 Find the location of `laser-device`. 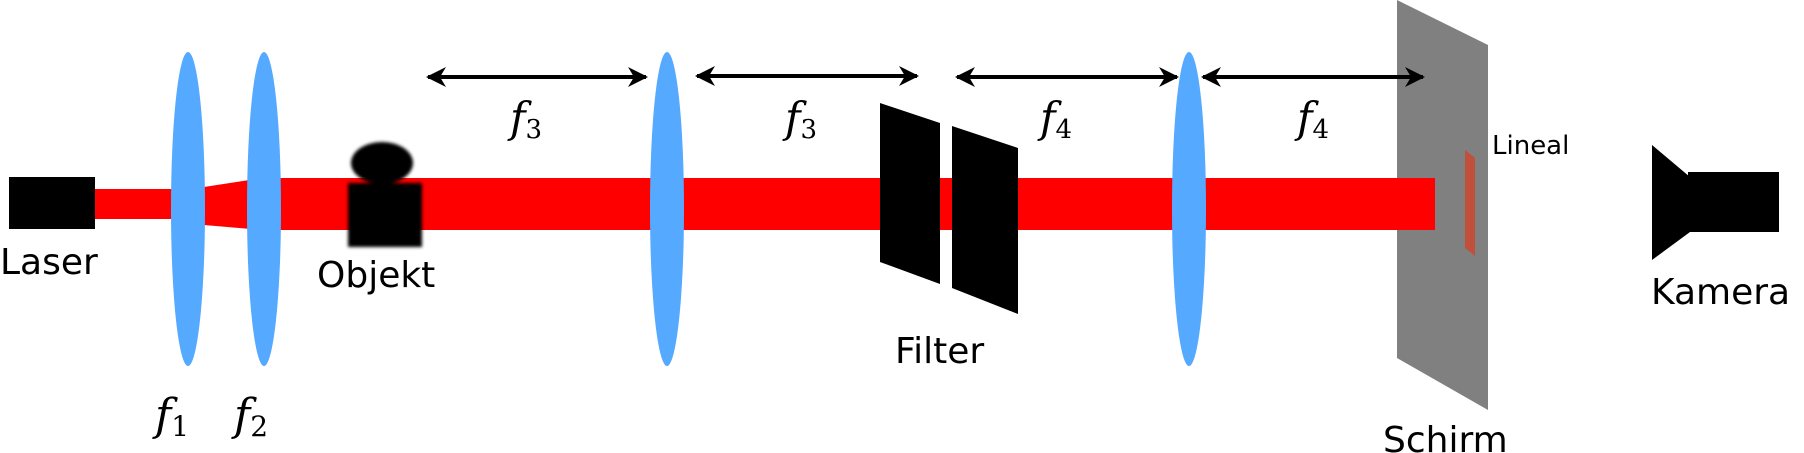

laser-device is located at coordinates (52, 203).